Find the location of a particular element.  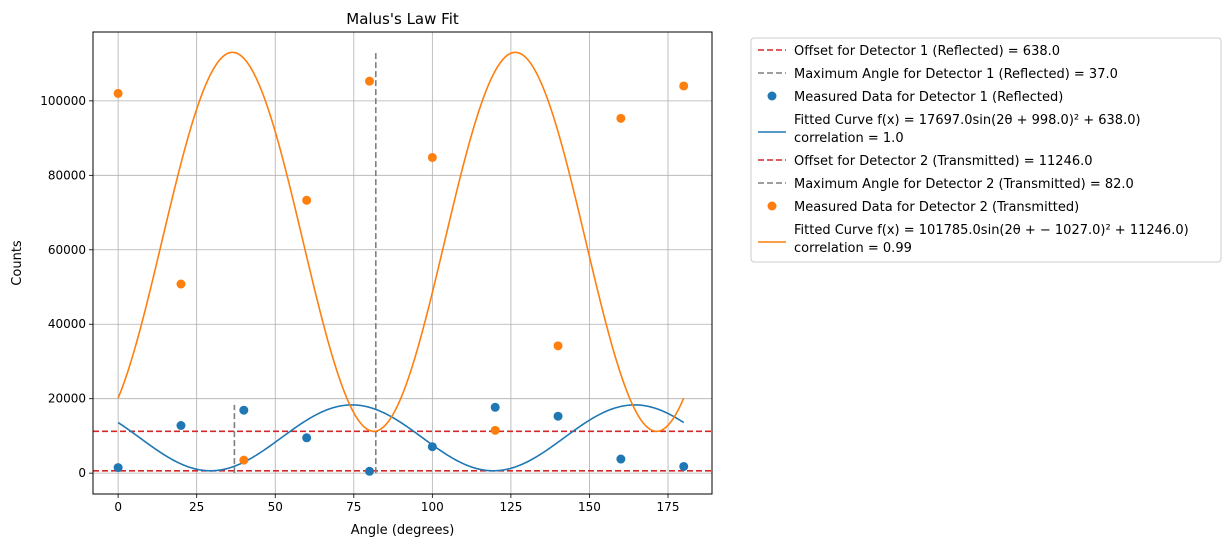

x-axis-label: Angle (degrees) is located at coordinates (403, 530).